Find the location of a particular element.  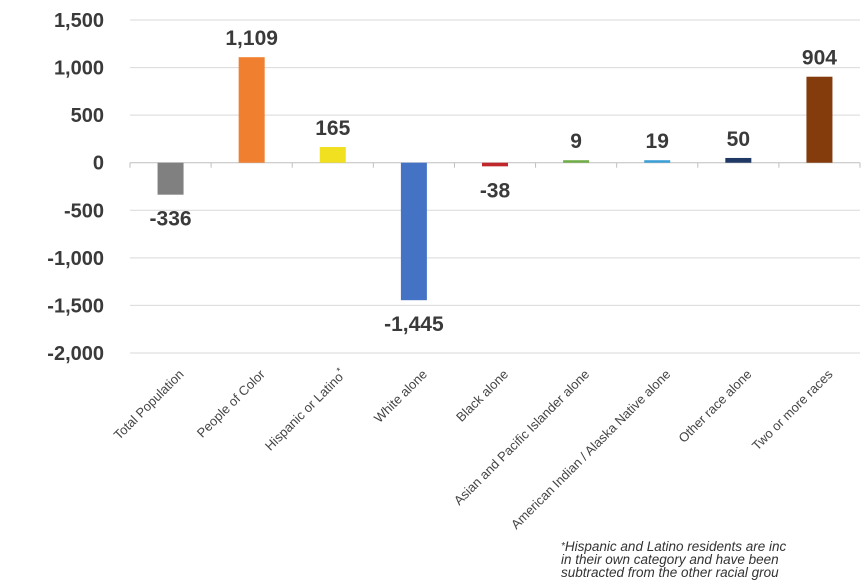

x-tick-label: American Indian / Alaska Native alone is located at coordinates (590, 449).